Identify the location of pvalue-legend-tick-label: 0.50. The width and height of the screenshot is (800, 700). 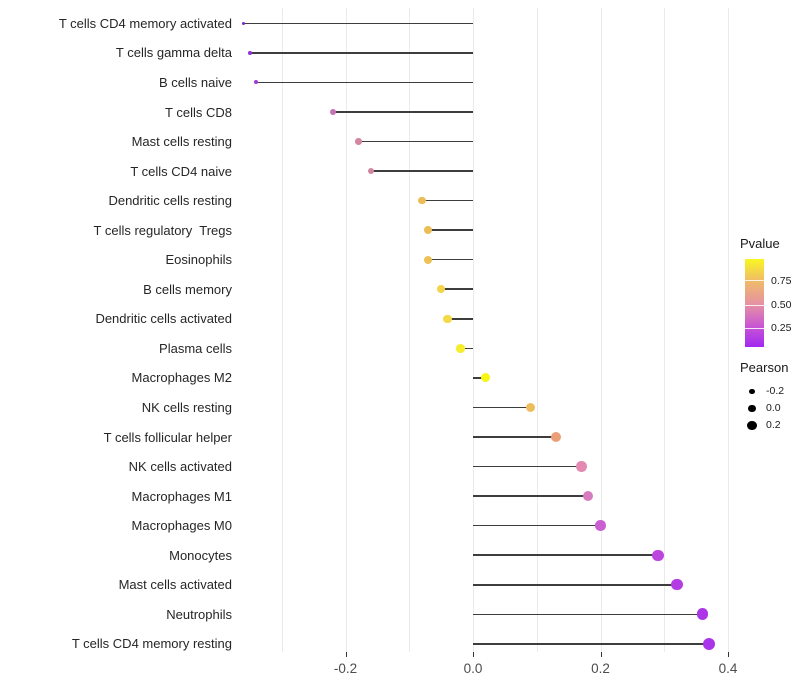
(781, 305).